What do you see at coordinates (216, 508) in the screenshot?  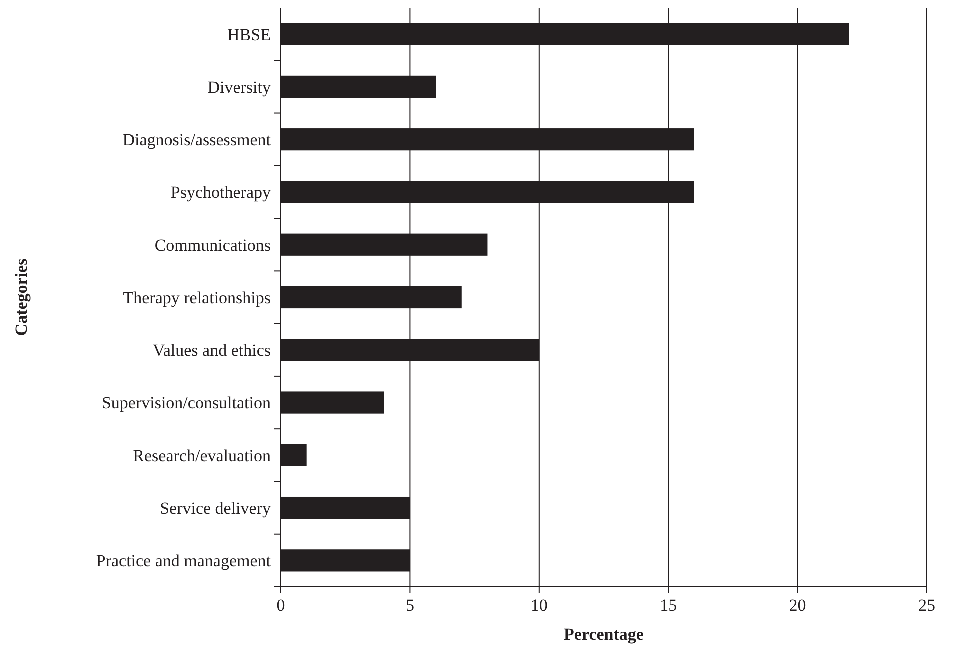 I see `y-tick-label: Service delivery` at bounding box center [216, 508].